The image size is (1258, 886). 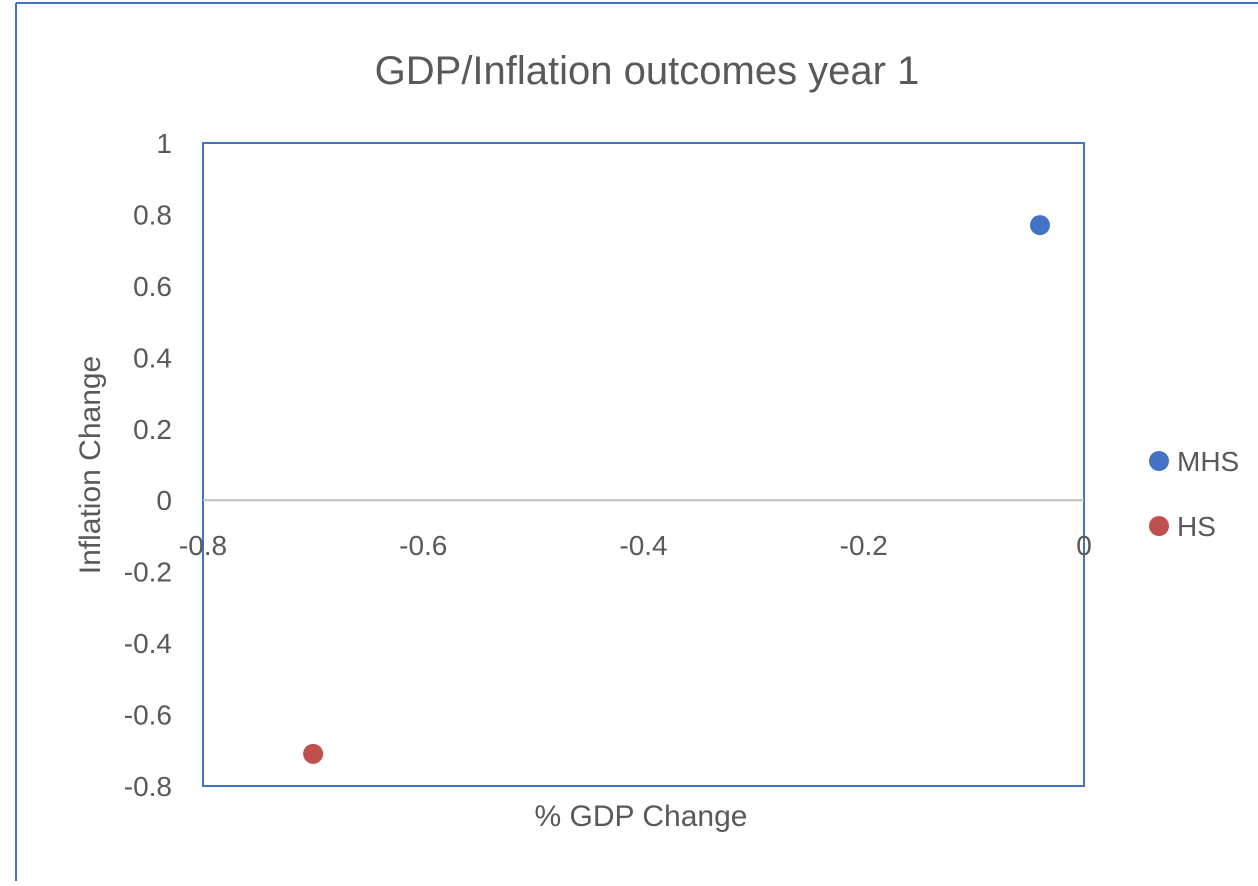 I want to click on x-axis-label: % GDP Change, so click(x=641, y=816).